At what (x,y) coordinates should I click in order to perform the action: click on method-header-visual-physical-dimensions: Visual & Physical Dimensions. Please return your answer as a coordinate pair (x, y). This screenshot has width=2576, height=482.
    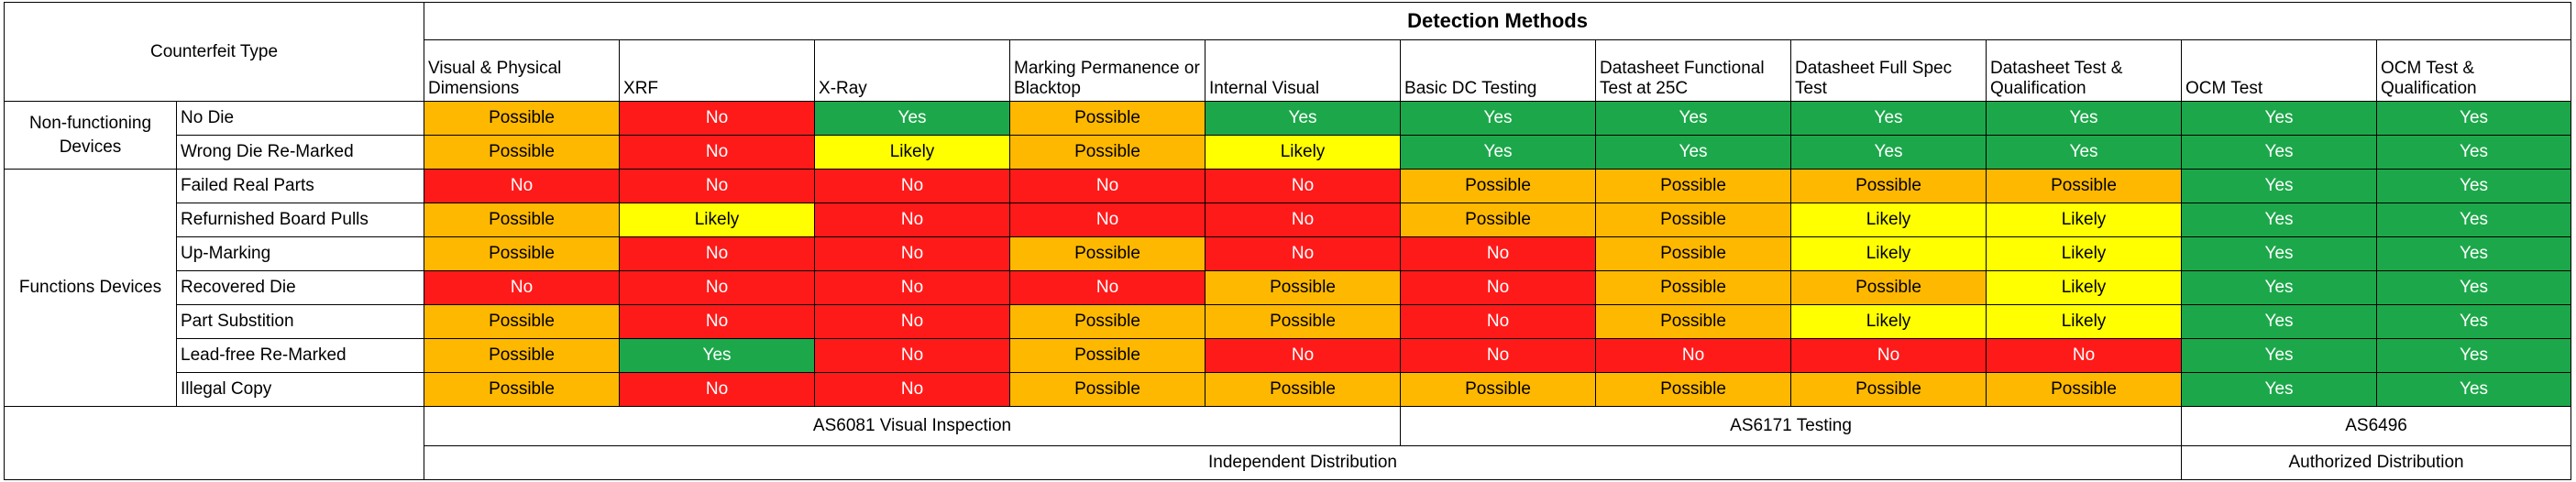
    Looking at the image, I should click on (522, 70).